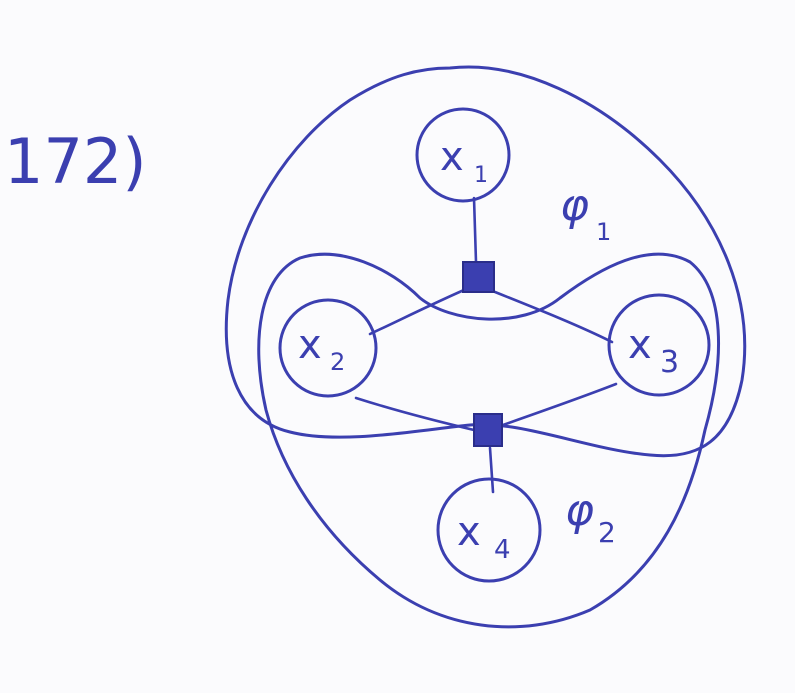 The width and height of the screenshot is (795, 693). What do you see at coordinates (481, 175) in the screenshot?
I see `variable-x1-subscript: 1` at bounding box center [481, 175].